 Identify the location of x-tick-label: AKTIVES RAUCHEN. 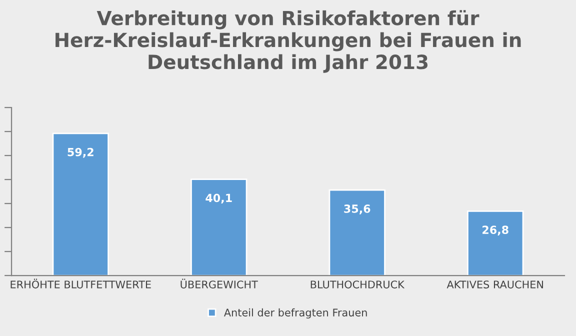
(494, 284).